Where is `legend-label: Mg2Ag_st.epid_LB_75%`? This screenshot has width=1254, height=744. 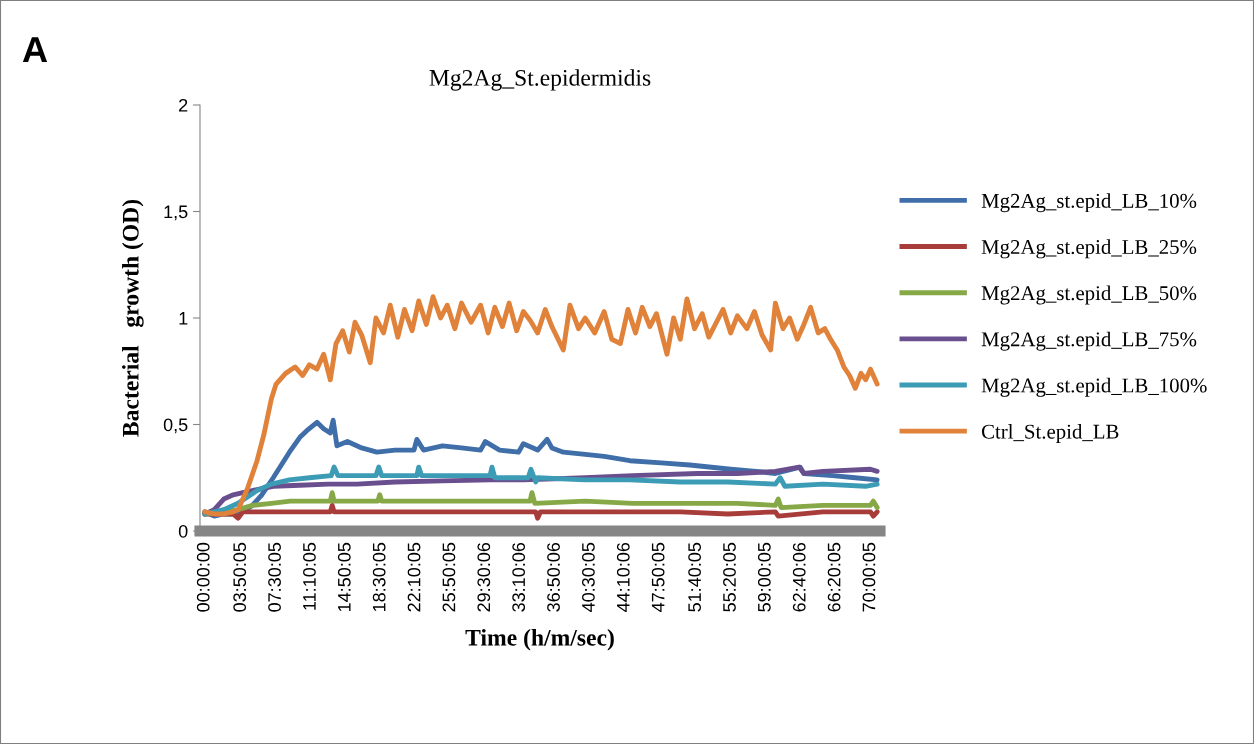
legend-label: Mg2Ag_st.epid_LB_75% is located at coordinates (1089, 341).